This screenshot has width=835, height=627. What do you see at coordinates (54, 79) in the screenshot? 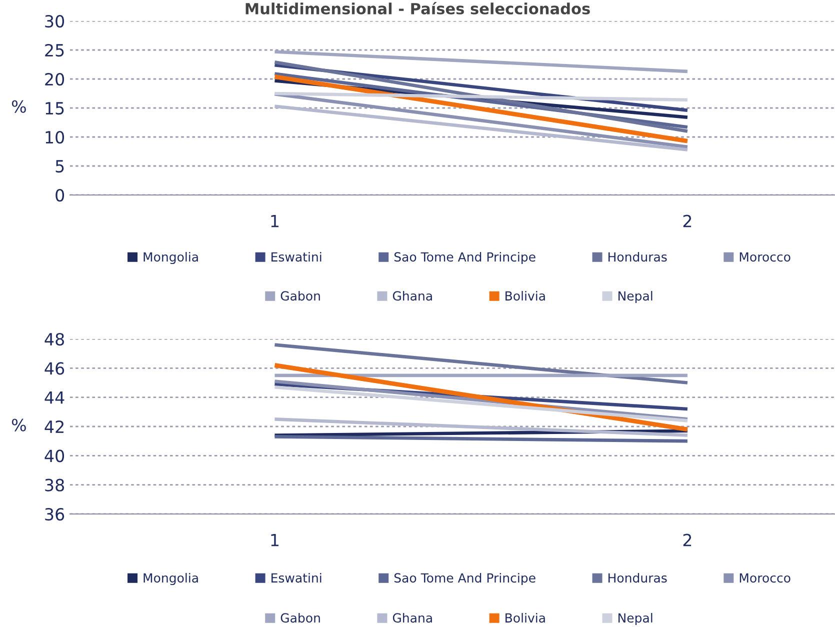
I see `y-tick-label: 20` at bounding box center [54, 79].